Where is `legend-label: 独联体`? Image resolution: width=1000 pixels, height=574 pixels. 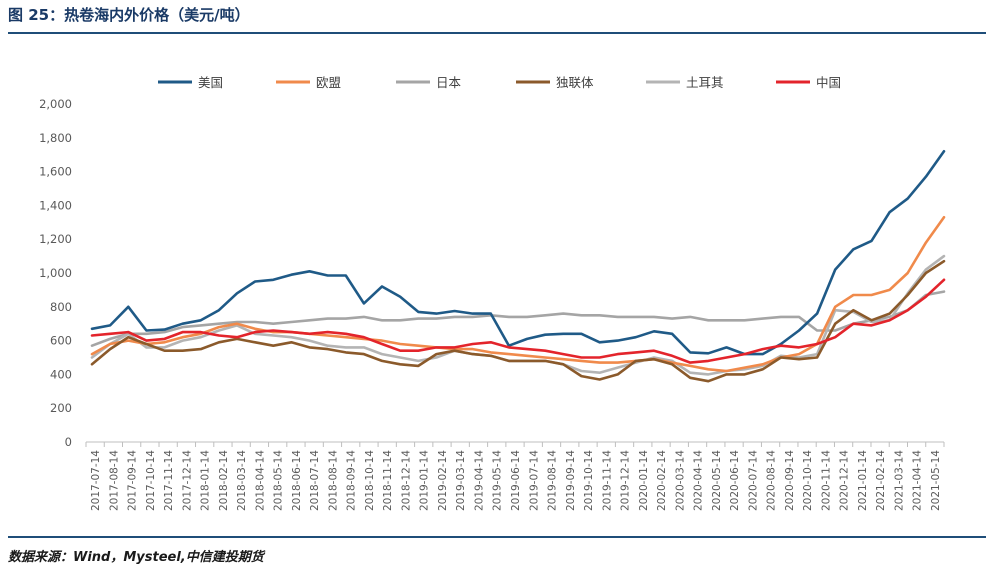 legend-label: 独联体 is located at coordinates (575, 82).